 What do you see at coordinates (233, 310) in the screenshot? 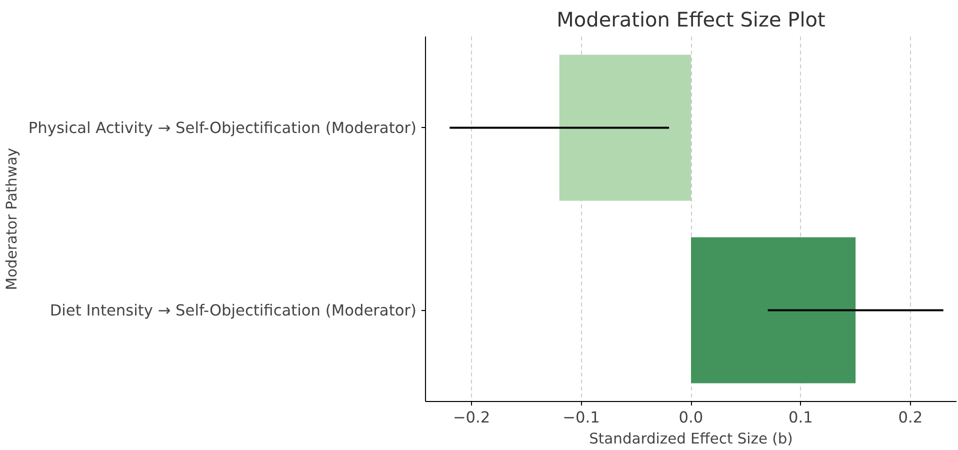
I see `y-tick-label: Diet Intensity → Self-Objectification (Moderator)` at bounding box center [233, 310].